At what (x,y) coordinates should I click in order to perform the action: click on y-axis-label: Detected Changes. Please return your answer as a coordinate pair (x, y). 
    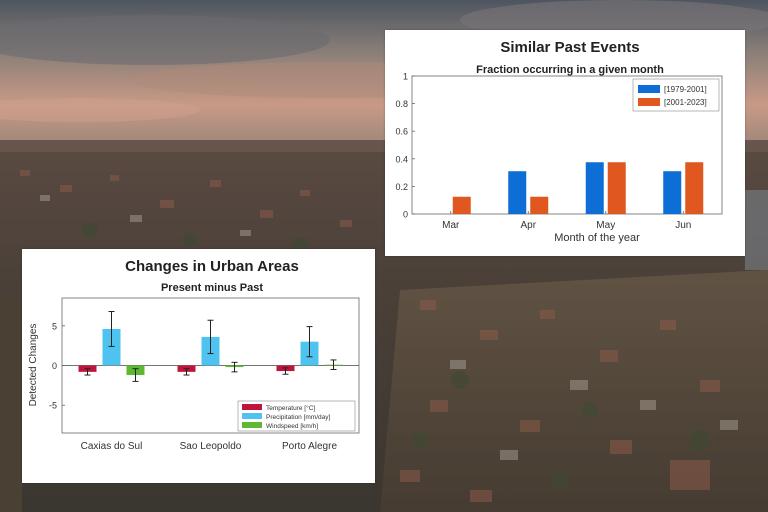
    Looking at the image, I should click on (33, 365).